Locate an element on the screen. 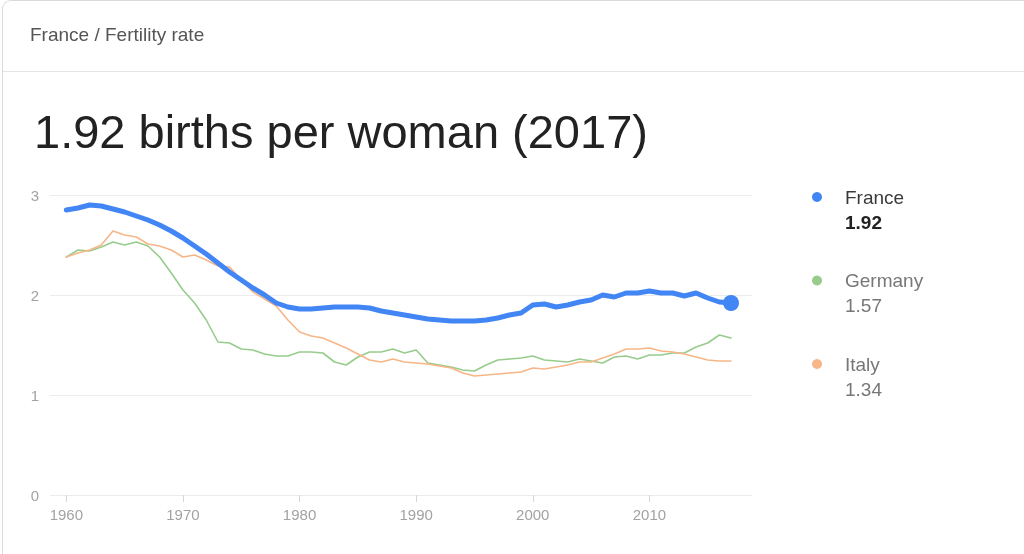 Image resolution: width=1024 pixels, height=554 pixels. x-tick-label: 1970 is located at coordinates (183, 514).